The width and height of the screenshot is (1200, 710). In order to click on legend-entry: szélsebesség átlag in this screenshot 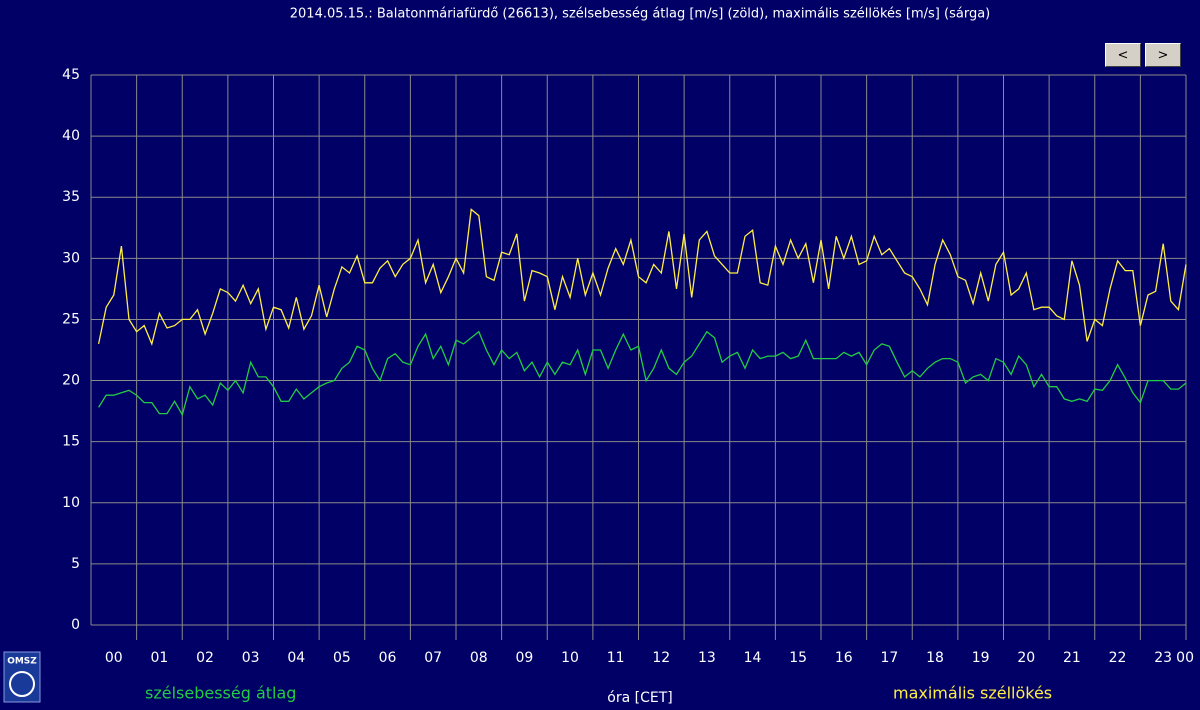, I will do `click(220, 693)`.